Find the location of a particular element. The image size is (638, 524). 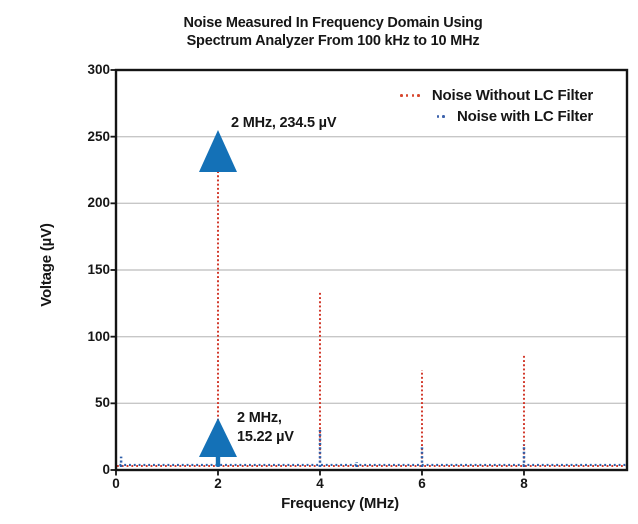

x-tick-label: 4 is located at coordinates (320, 483).